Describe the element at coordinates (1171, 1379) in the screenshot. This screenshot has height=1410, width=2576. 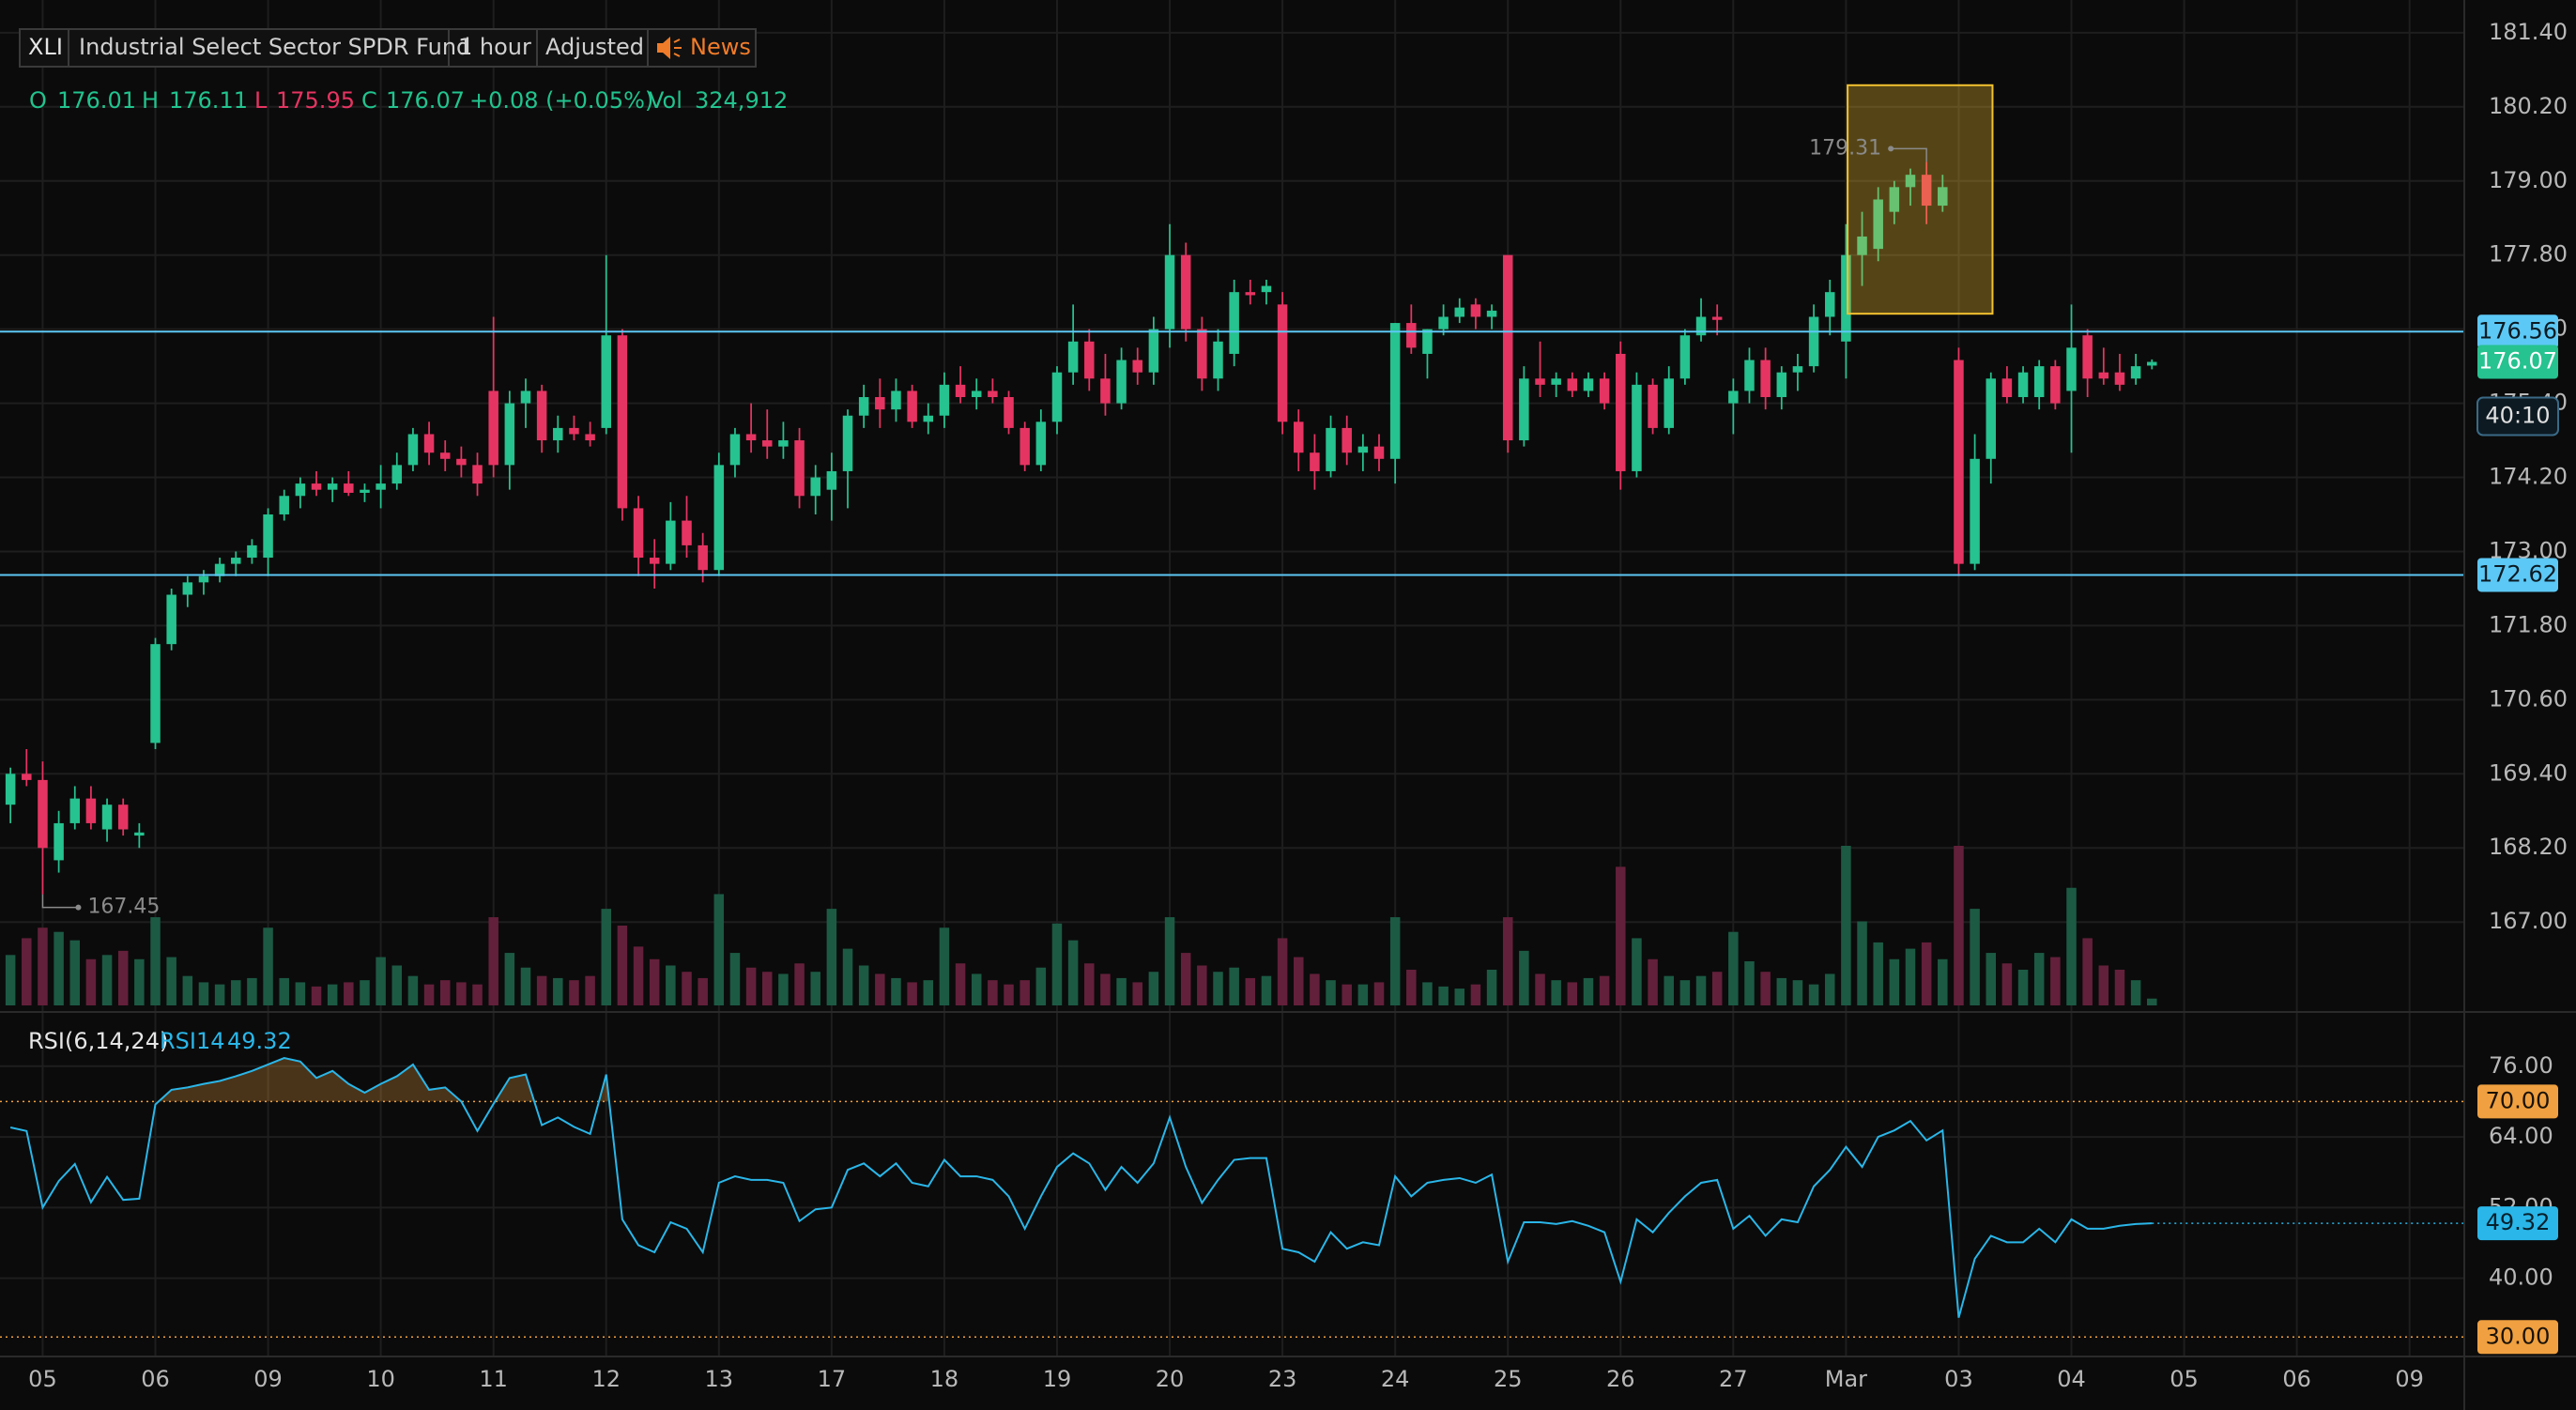
I see `x-tick-label: 20` at that location.